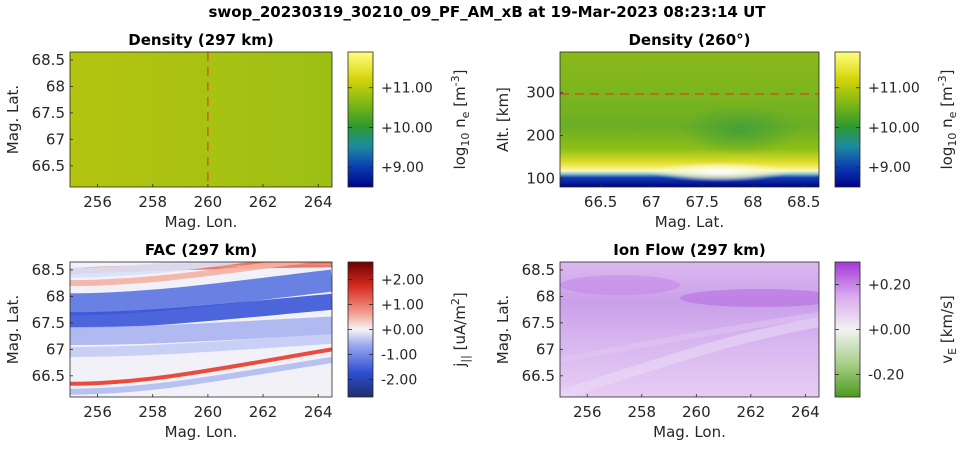 The image size is (975, 450). Describe the element at coordinates (701, 202) in the screenshot. I see `x-tick-label: 67.5` at that location.